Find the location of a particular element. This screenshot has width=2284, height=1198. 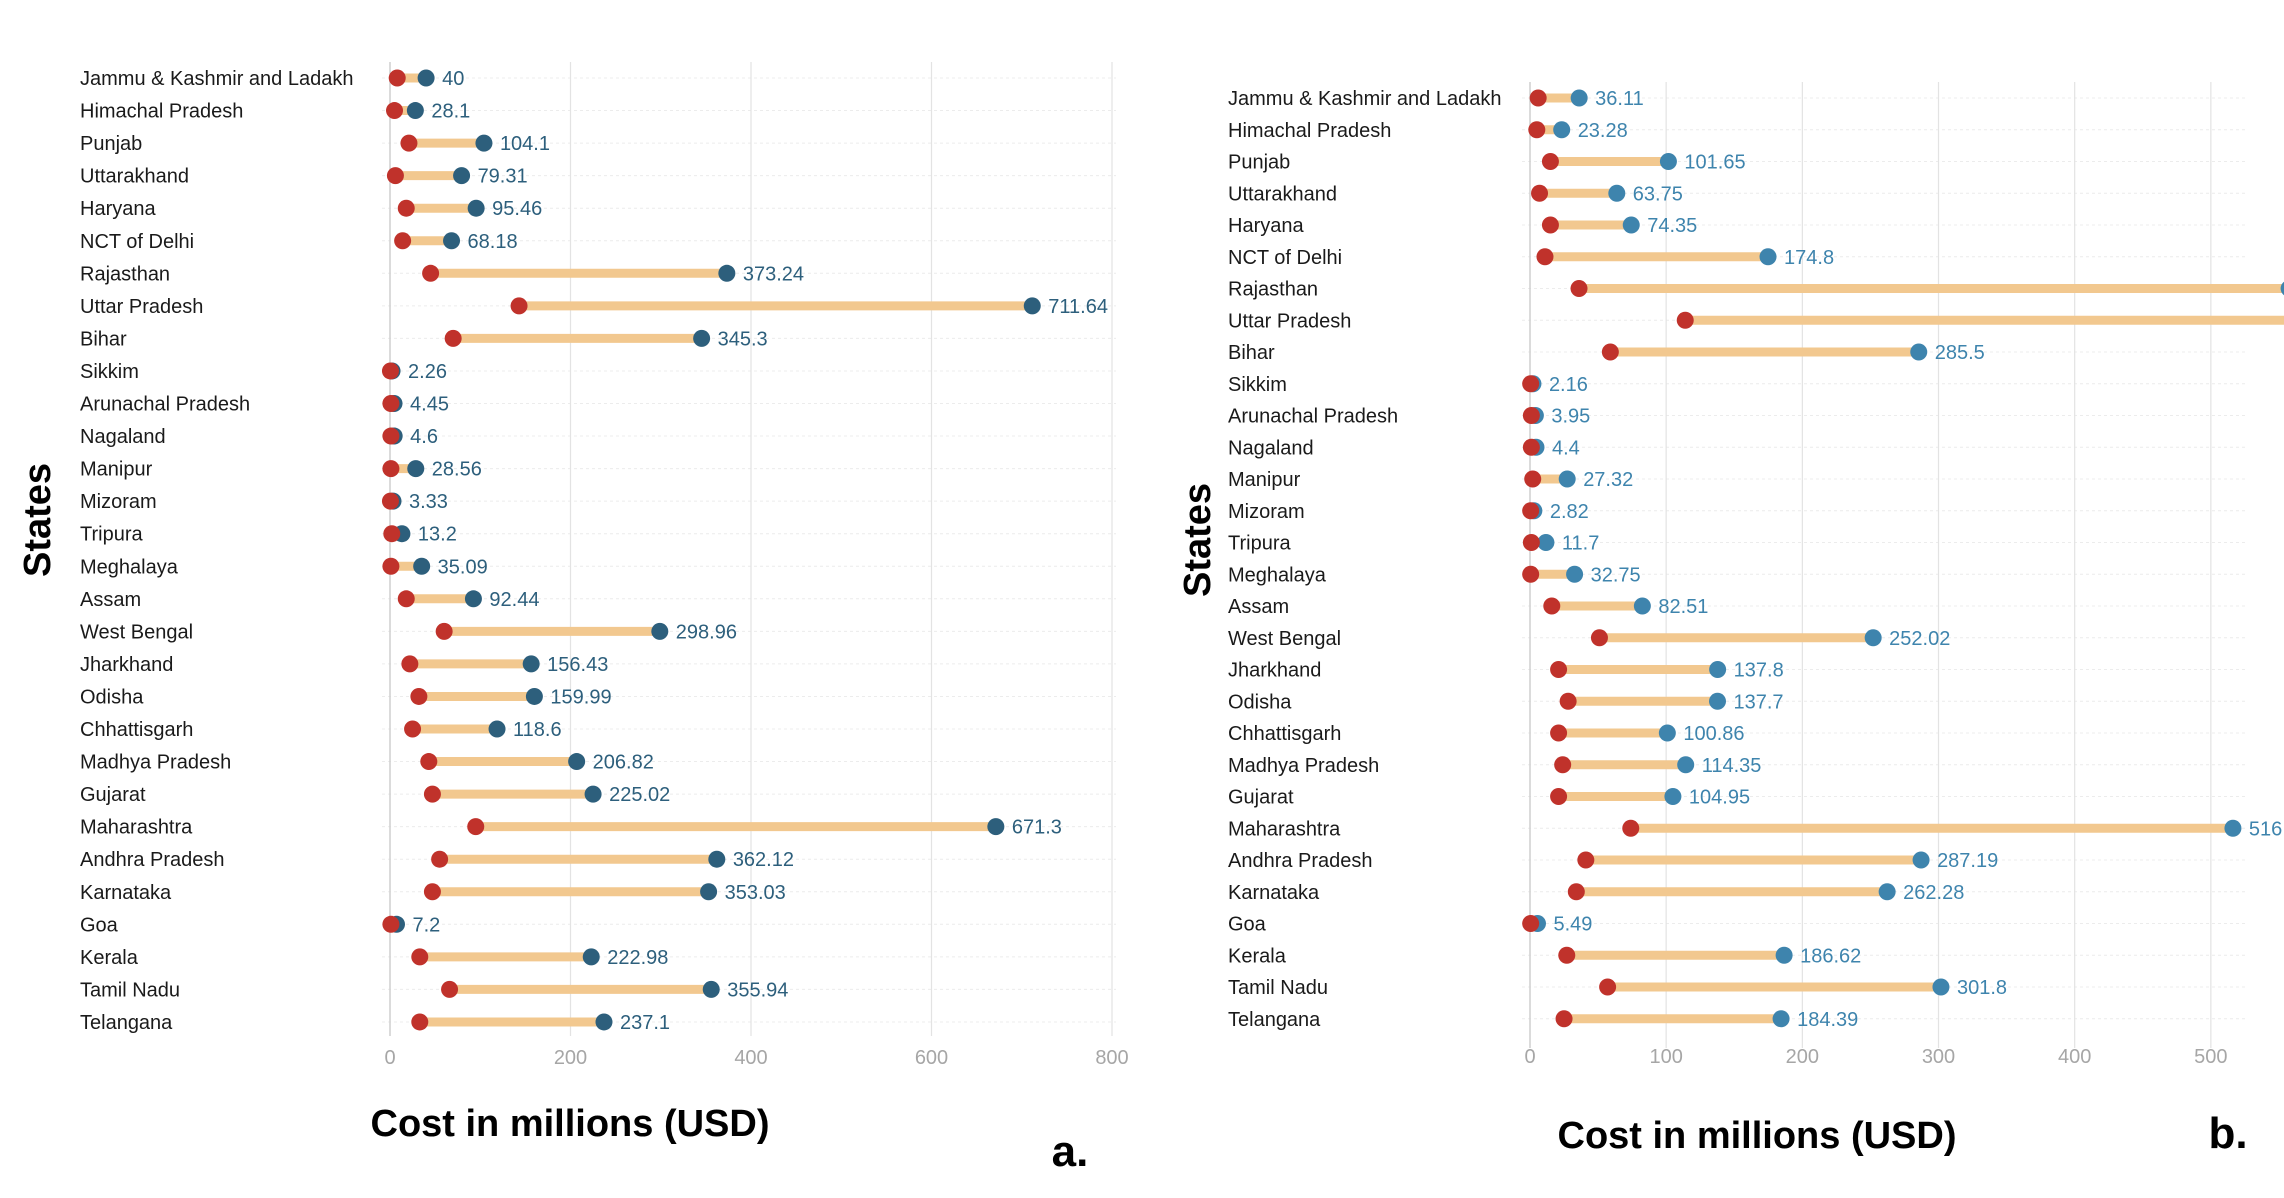

panel-letter: b. is located at coordinates (2227, 1133).